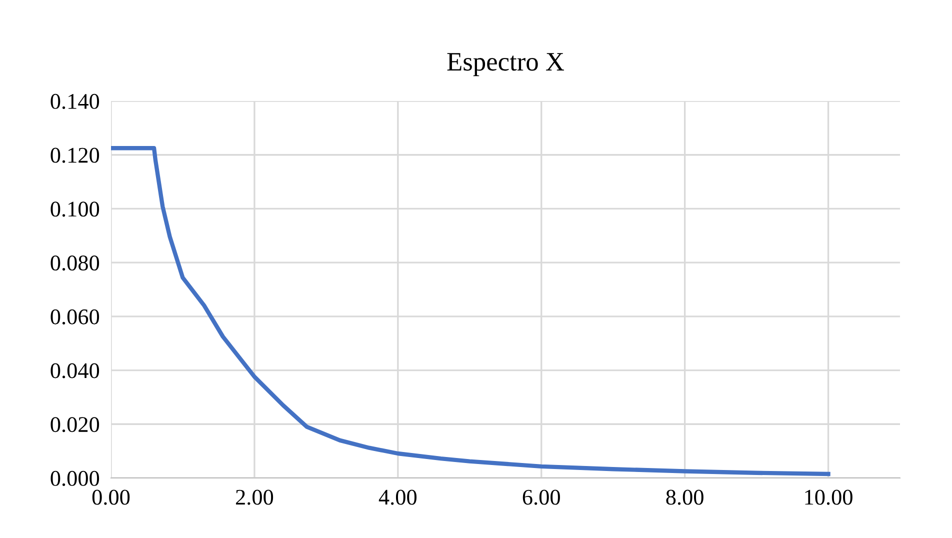 The width and height of the screenshot is (952, 538). Describe the element at coordinates (75, 370) in the screenshot. I see `y-tick-label: 0.040` at that location.